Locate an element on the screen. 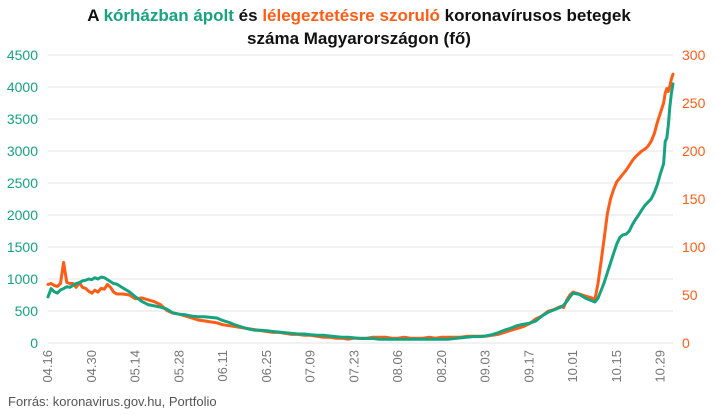 The image size is (718, 415). x-tick-label: 10.29 is located at coordinates (660, 366).